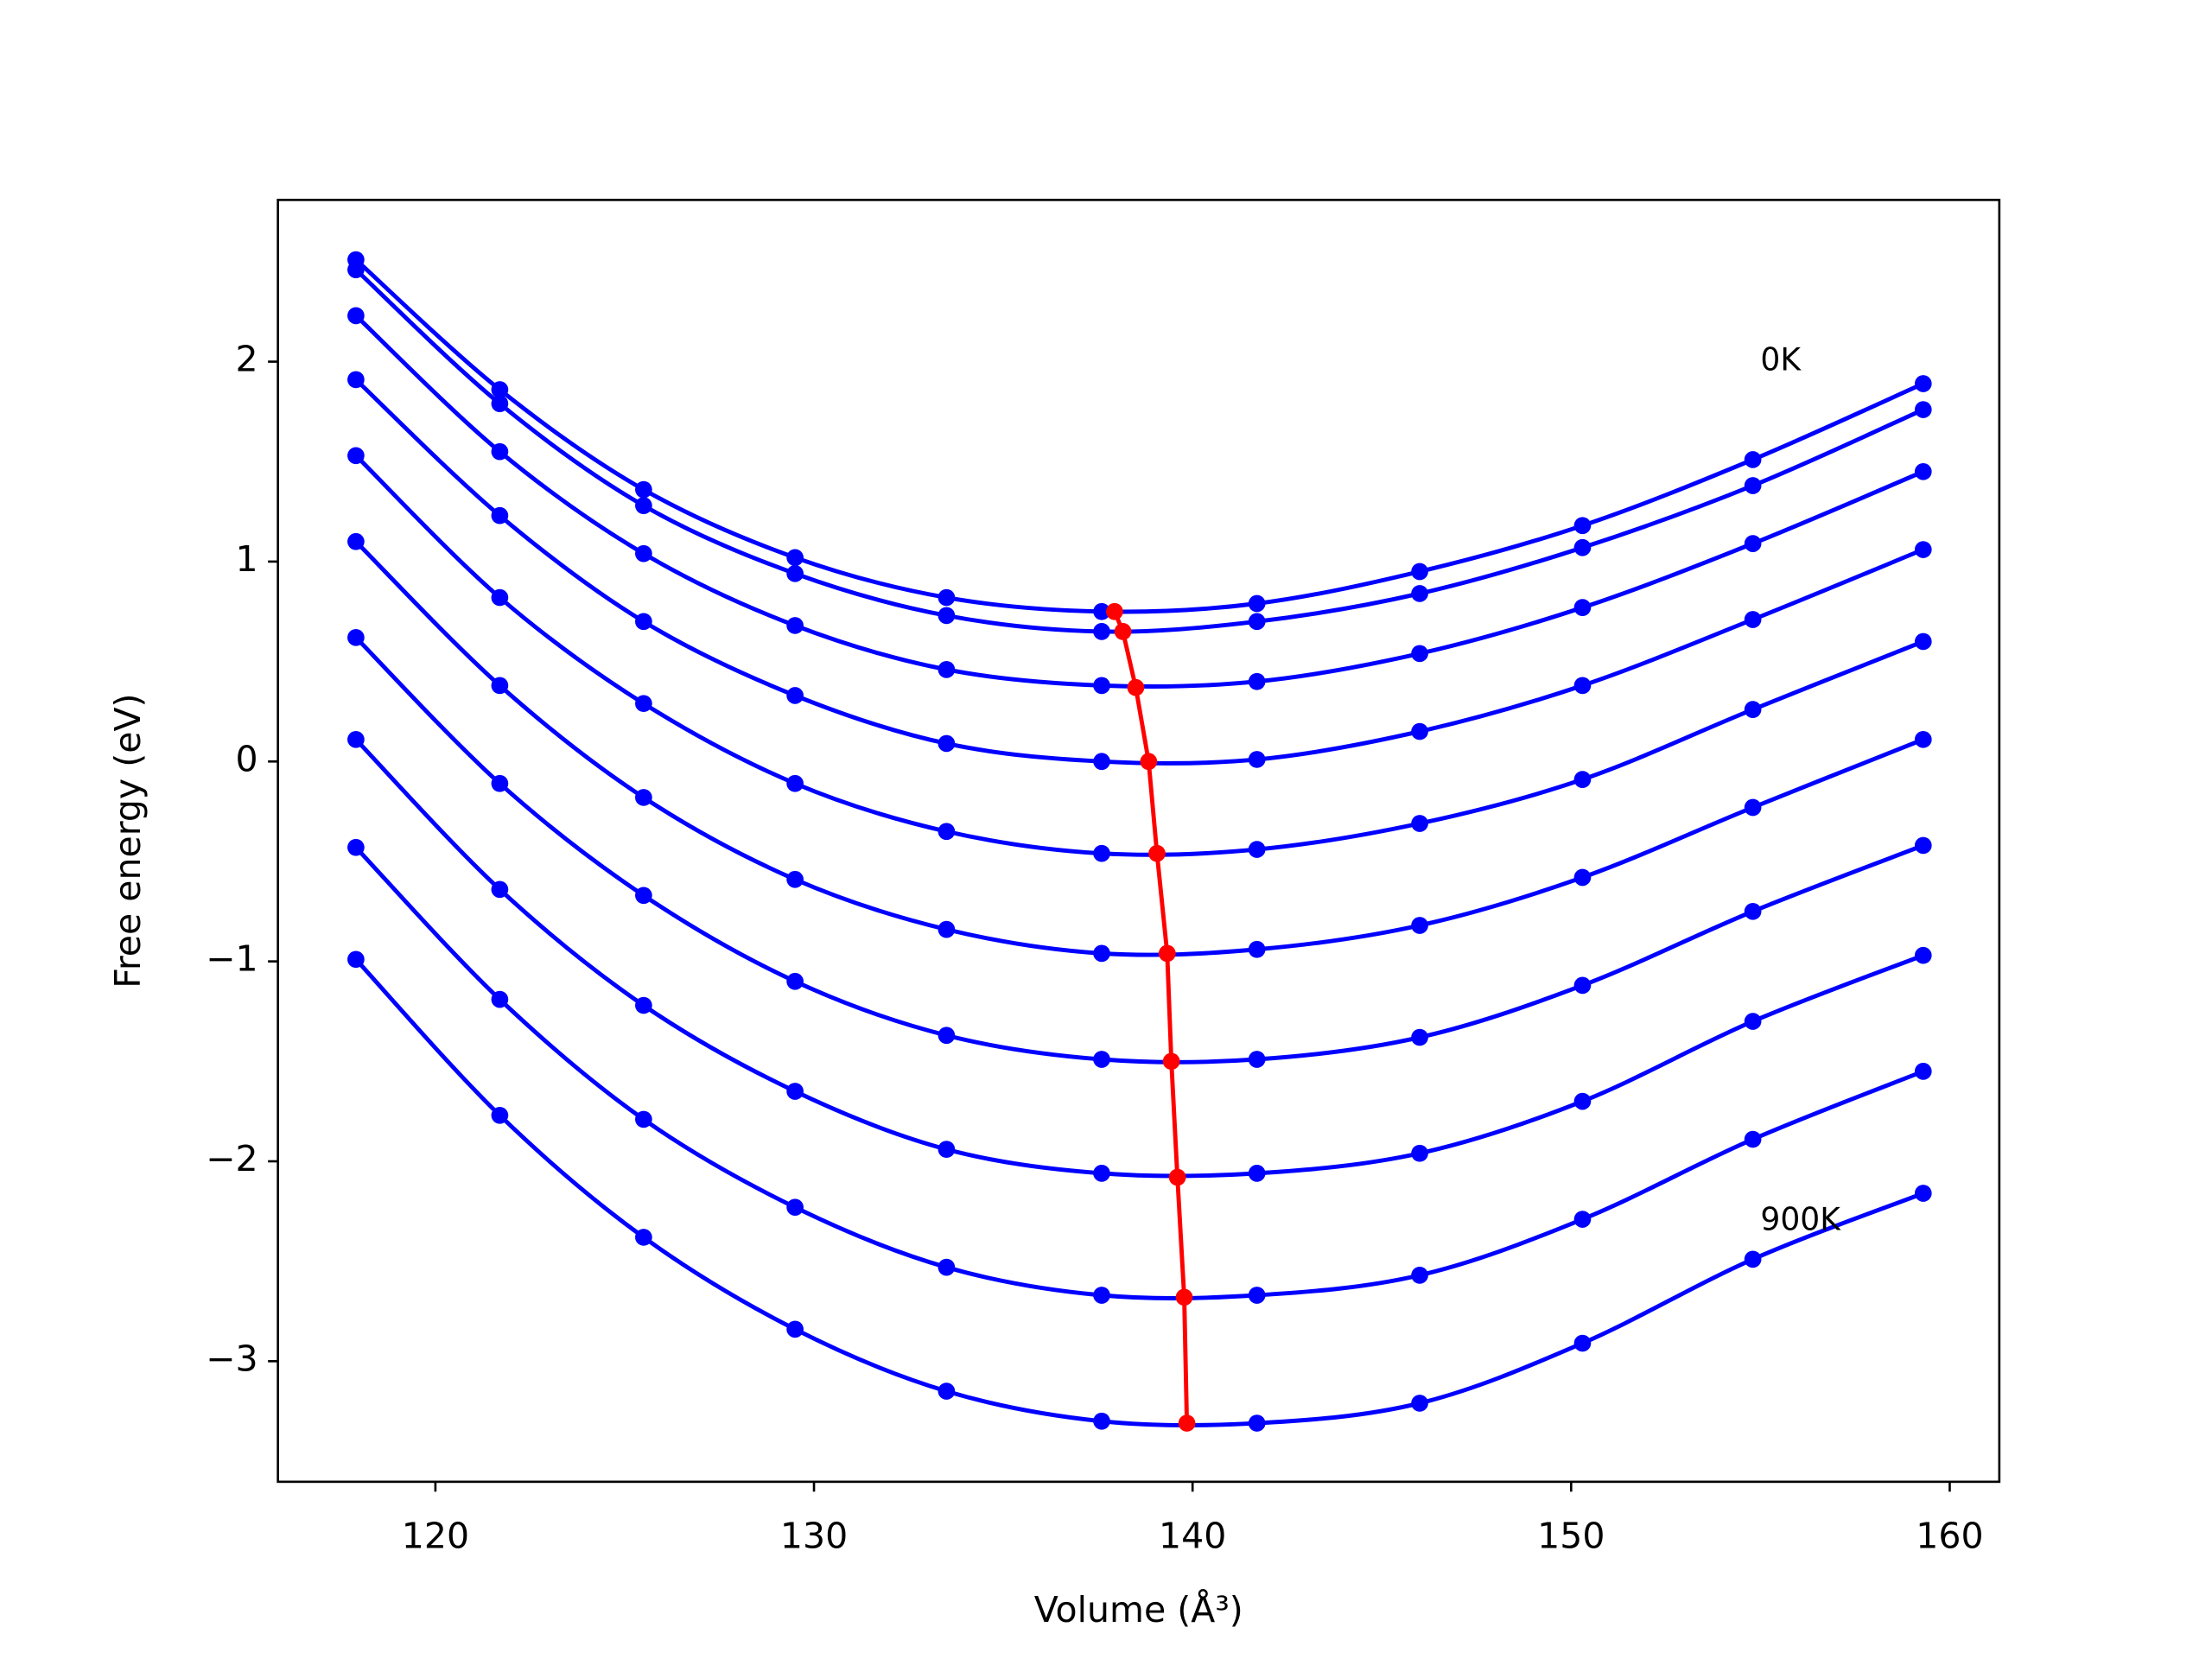  I want to click on annotation: 900K, so click(1800, 1218).